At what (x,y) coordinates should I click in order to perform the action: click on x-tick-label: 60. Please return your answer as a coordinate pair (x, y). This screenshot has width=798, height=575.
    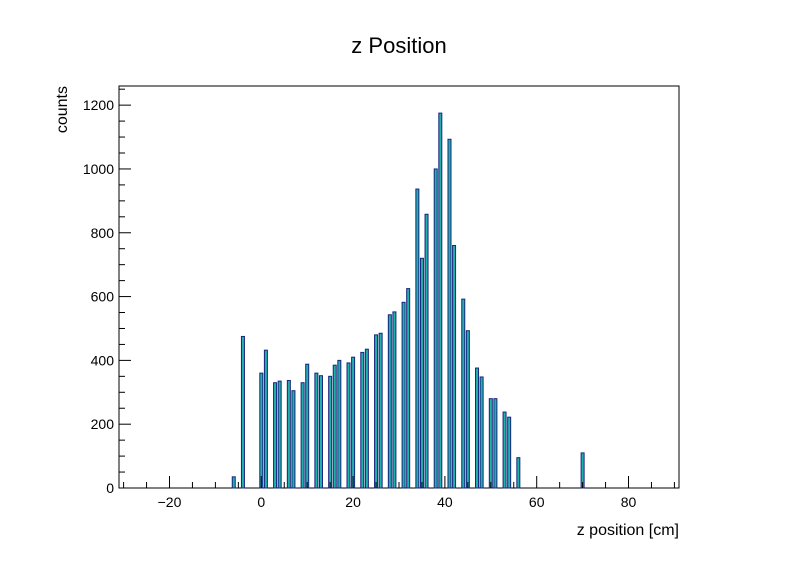
    Looking at the image, I should click on (537, 502).